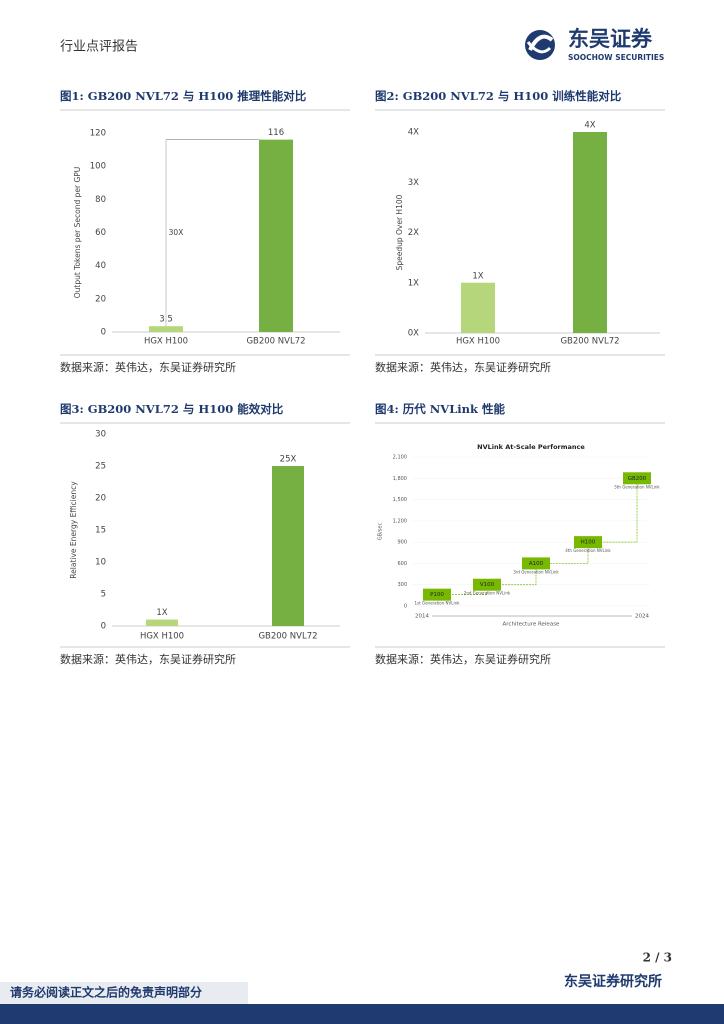 This screenshot has height=1024, width=724. Describe the element at coordinates (531, 447) in the screenshot. I see `chart-title: NVLink At-Scale Performance` at that location.